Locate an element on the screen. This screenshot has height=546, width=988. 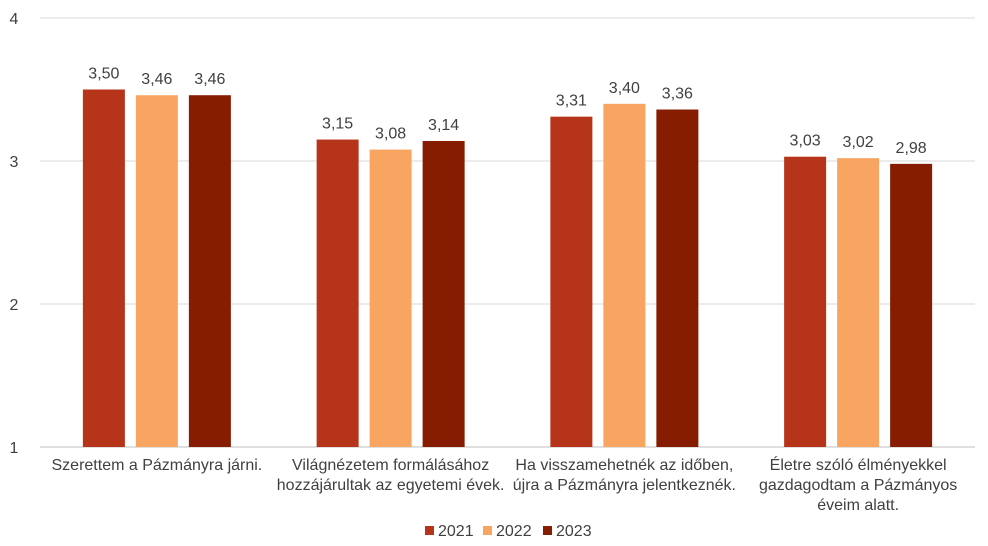
x-tick-label: Világnézetem formálásához is located at coordinates (390, 465).